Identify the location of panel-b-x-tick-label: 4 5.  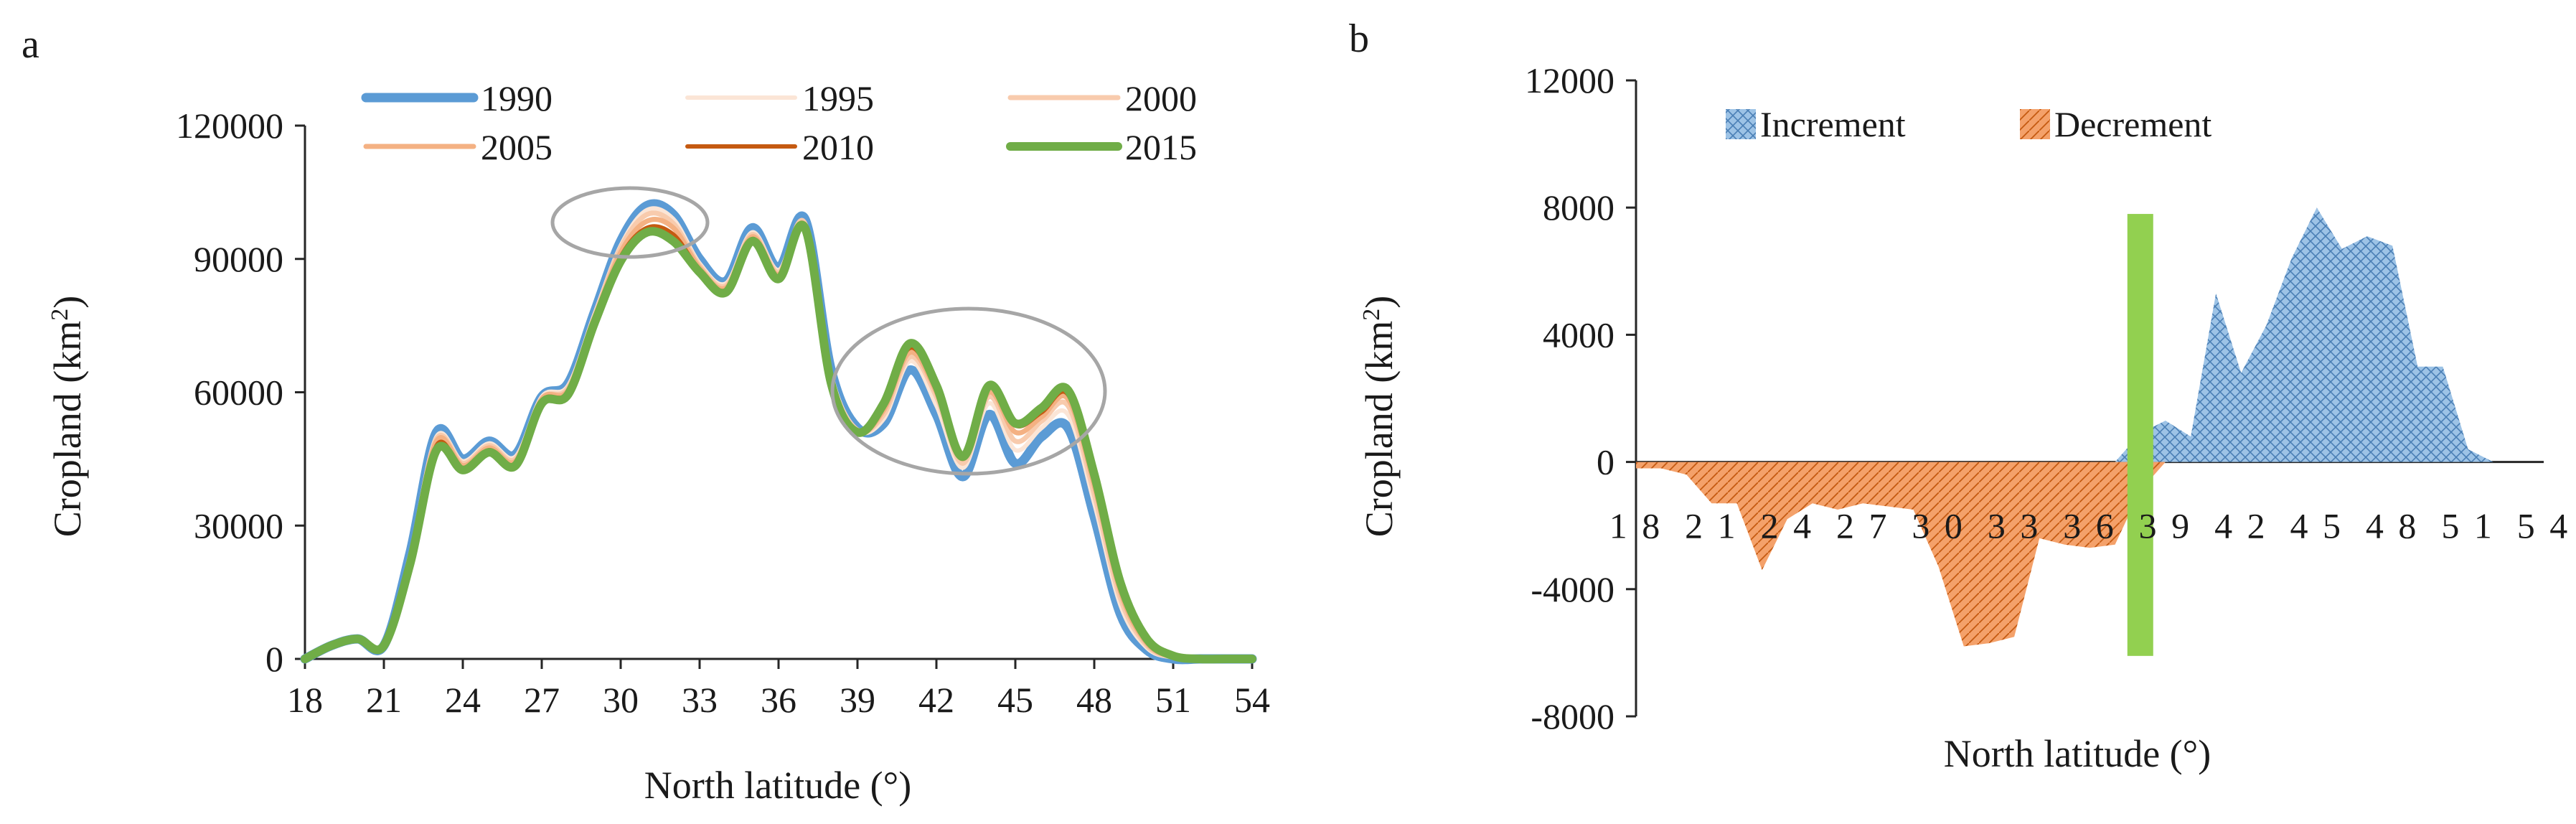
(2317, 526).